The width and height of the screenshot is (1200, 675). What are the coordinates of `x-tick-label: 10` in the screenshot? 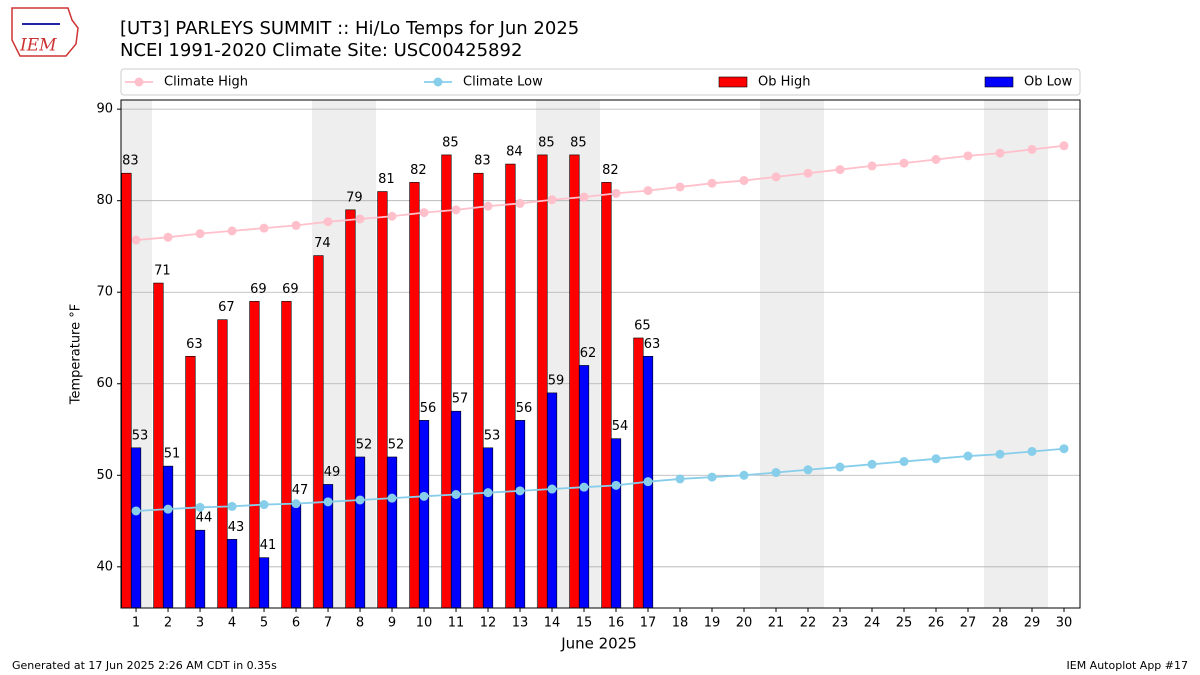 It's located at (424, 623).